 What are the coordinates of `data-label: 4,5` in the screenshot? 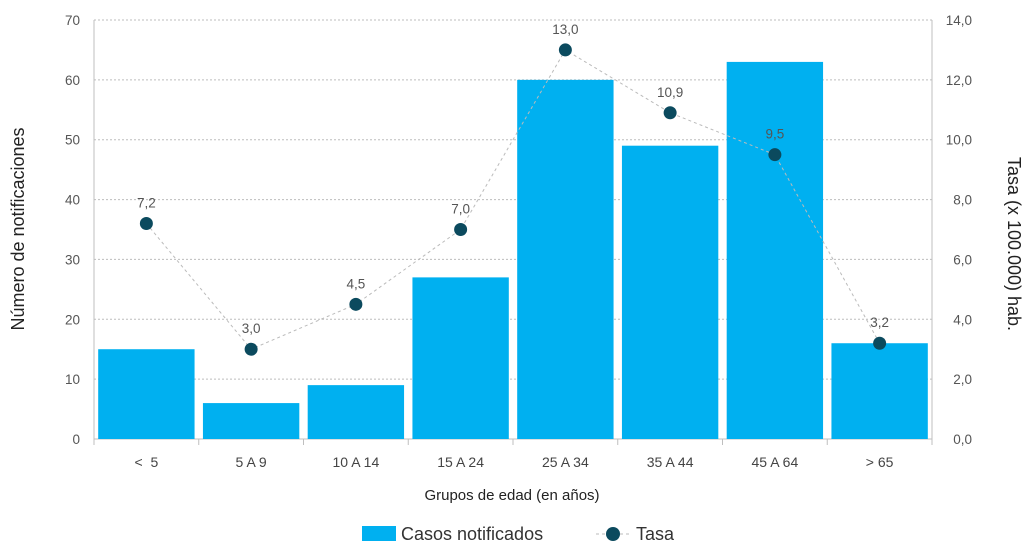 It's located at (355, 283).